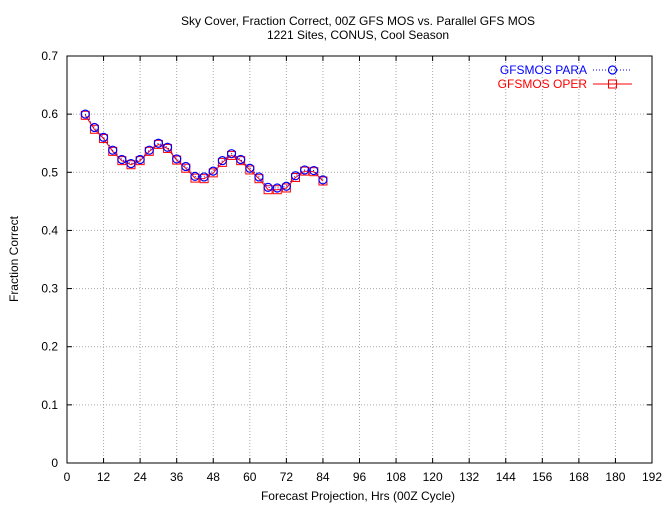  I want to click on oper-square-point, so click(268, 190).